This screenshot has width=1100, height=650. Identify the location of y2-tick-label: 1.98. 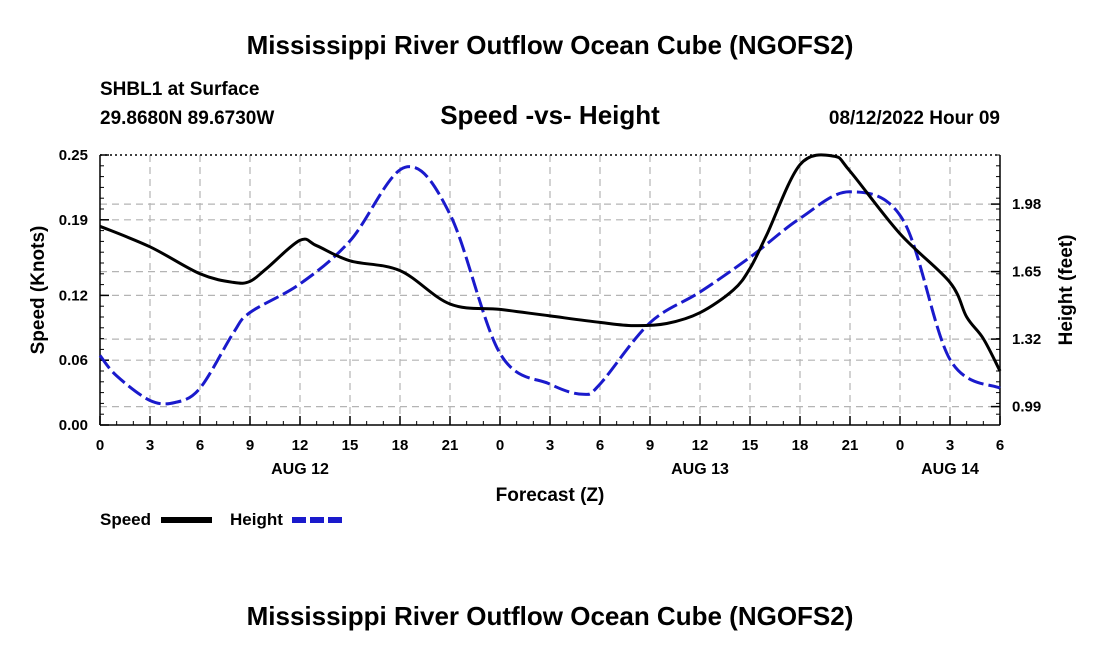
(1026, 204).